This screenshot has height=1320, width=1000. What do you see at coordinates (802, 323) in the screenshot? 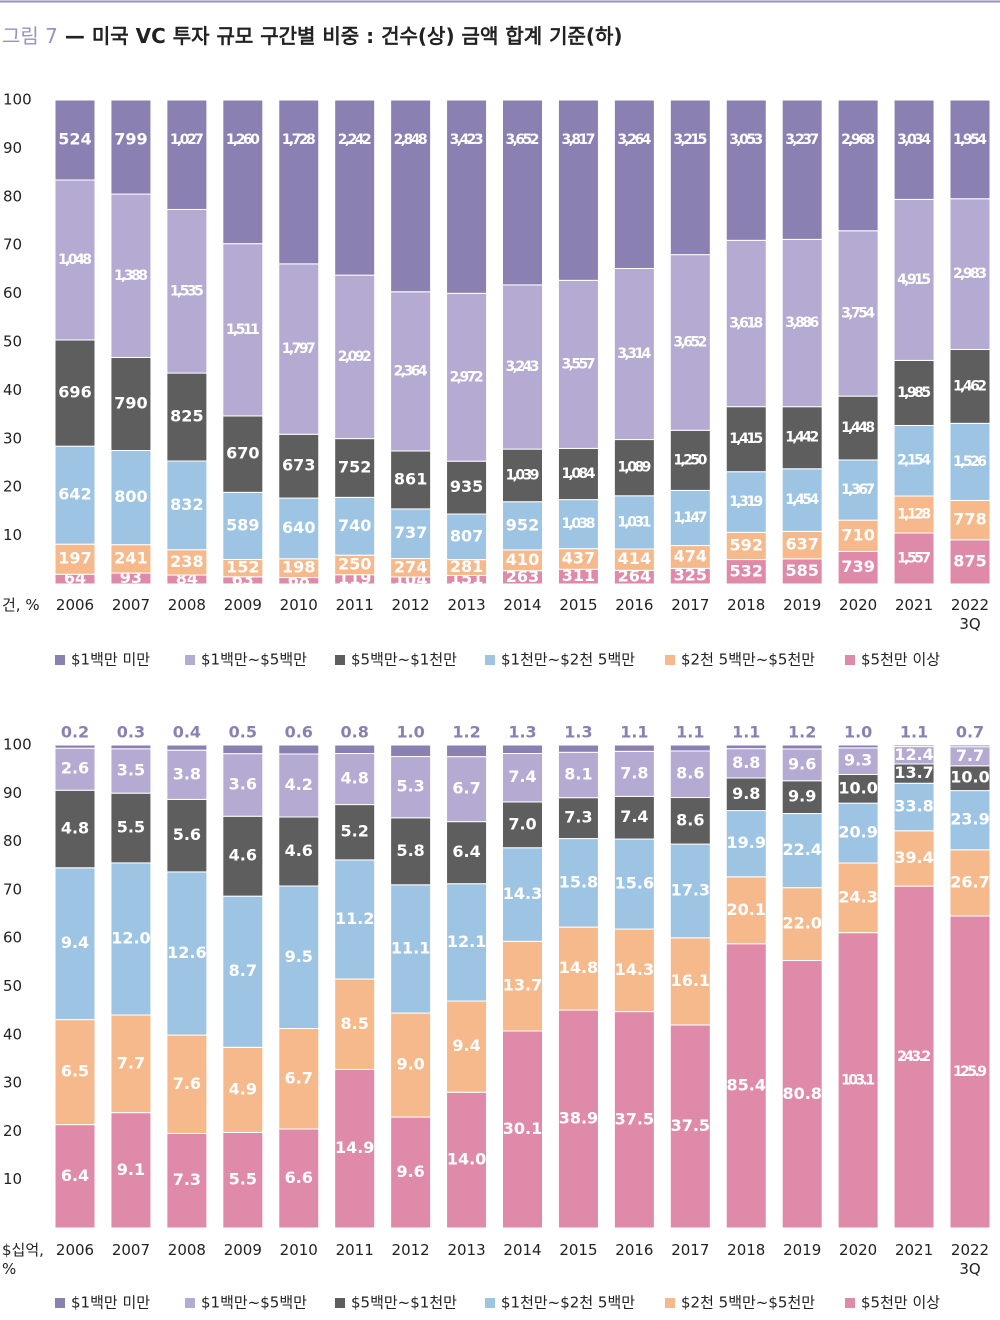
I see `data-label: 3,886` at bounding box center [802, 323].